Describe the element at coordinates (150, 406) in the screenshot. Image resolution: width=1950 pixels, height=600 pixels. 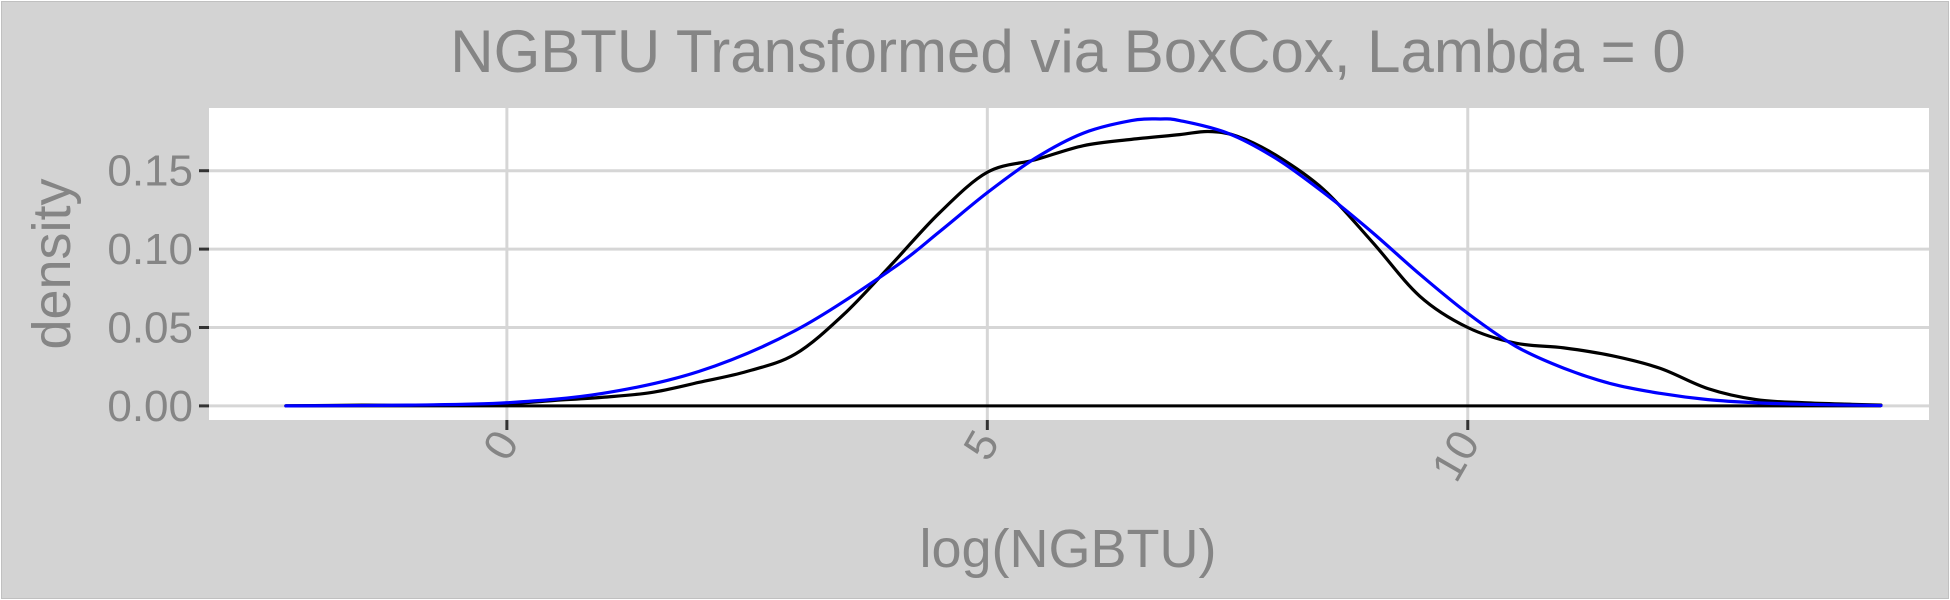
I see `y-tick-label: 0.00` at that location.